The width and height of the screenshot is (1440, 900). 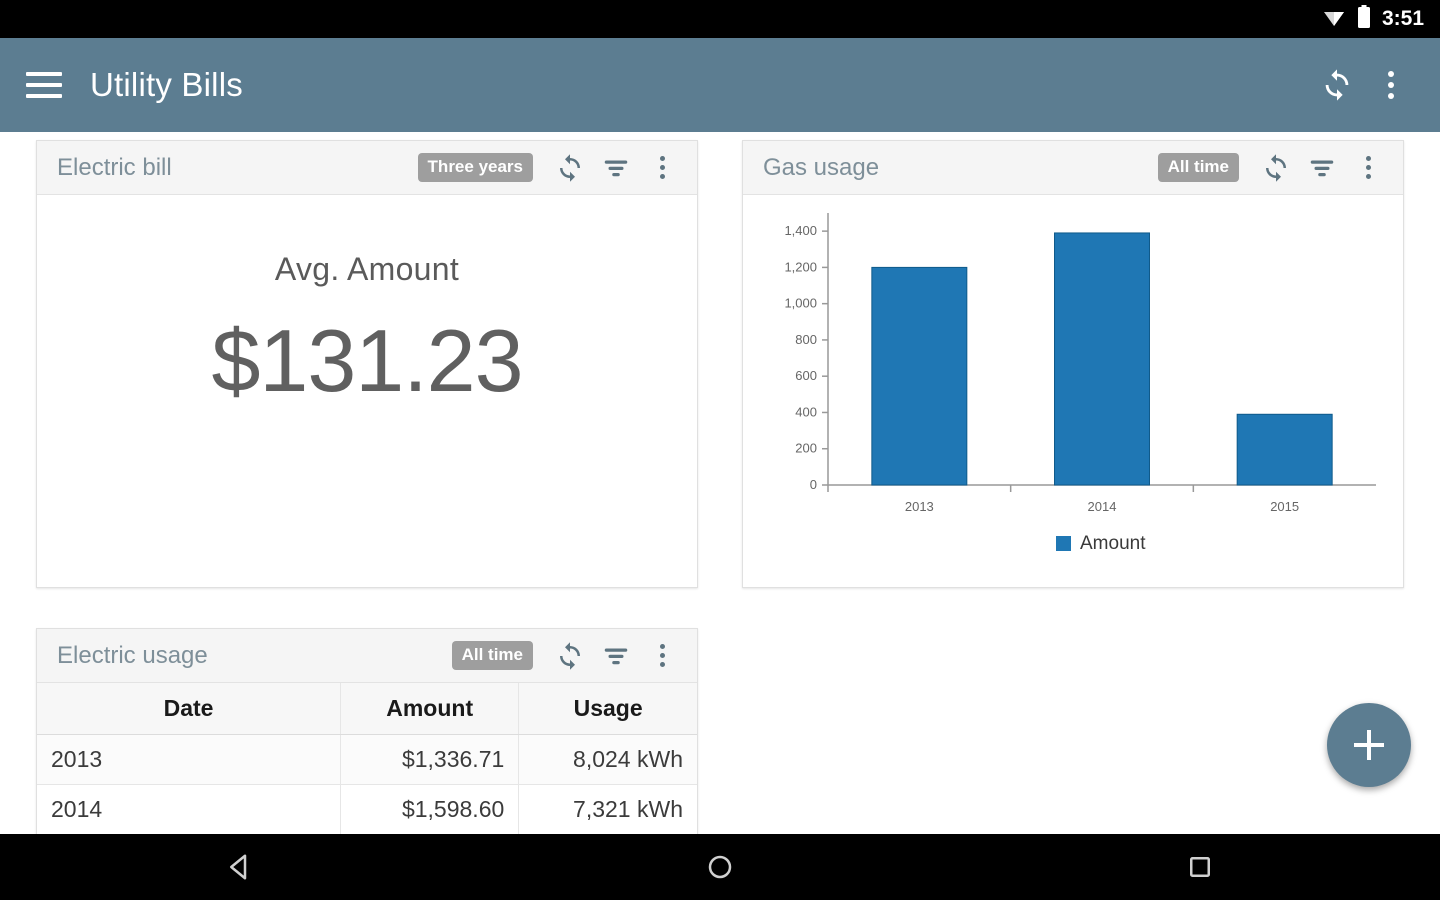 I want to click on home-circle-icon, so click(x=720, y=867).